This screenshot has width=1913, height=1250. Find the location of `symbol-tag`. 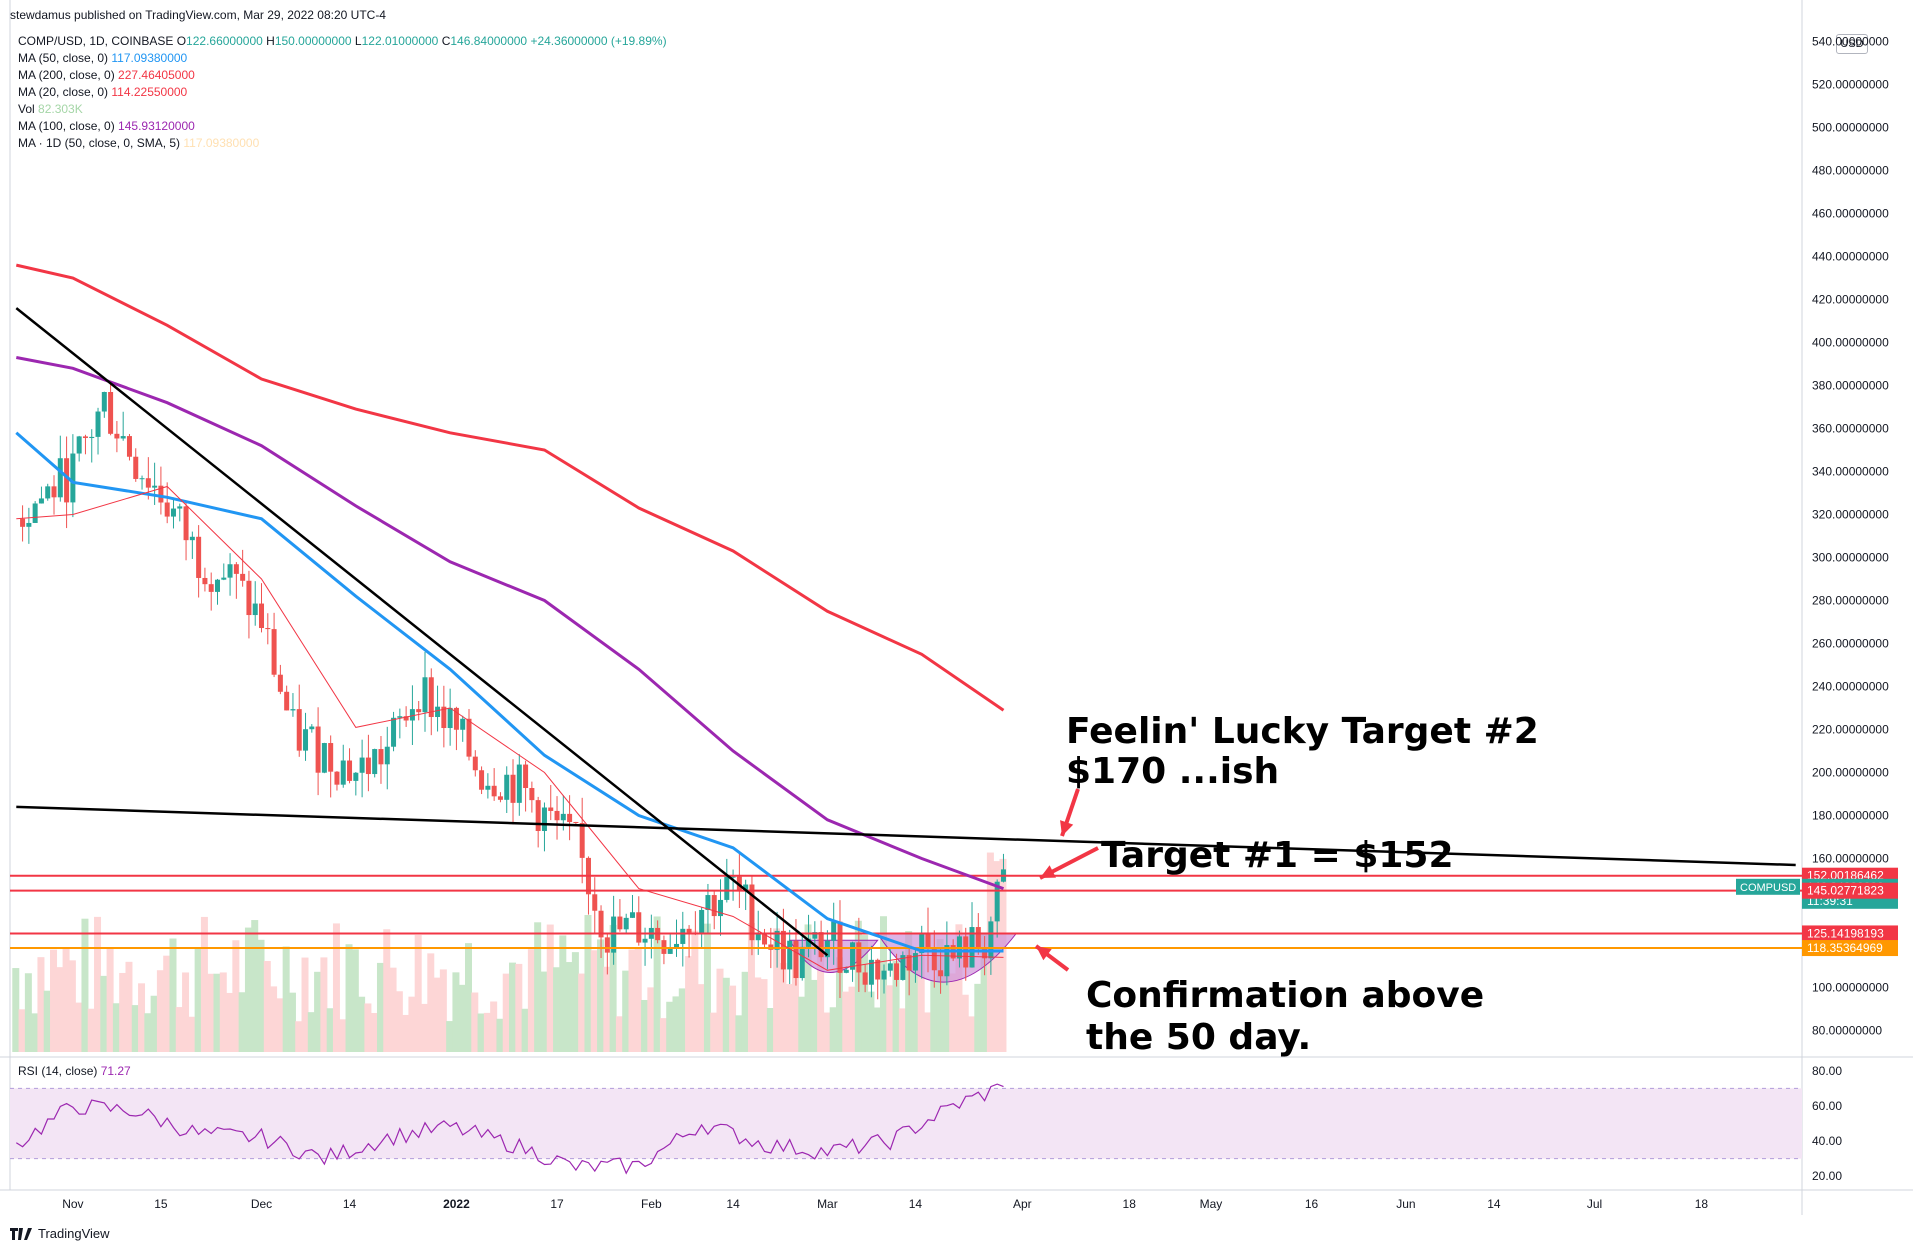

symbol-tag is located at coordinates (1768, 886).